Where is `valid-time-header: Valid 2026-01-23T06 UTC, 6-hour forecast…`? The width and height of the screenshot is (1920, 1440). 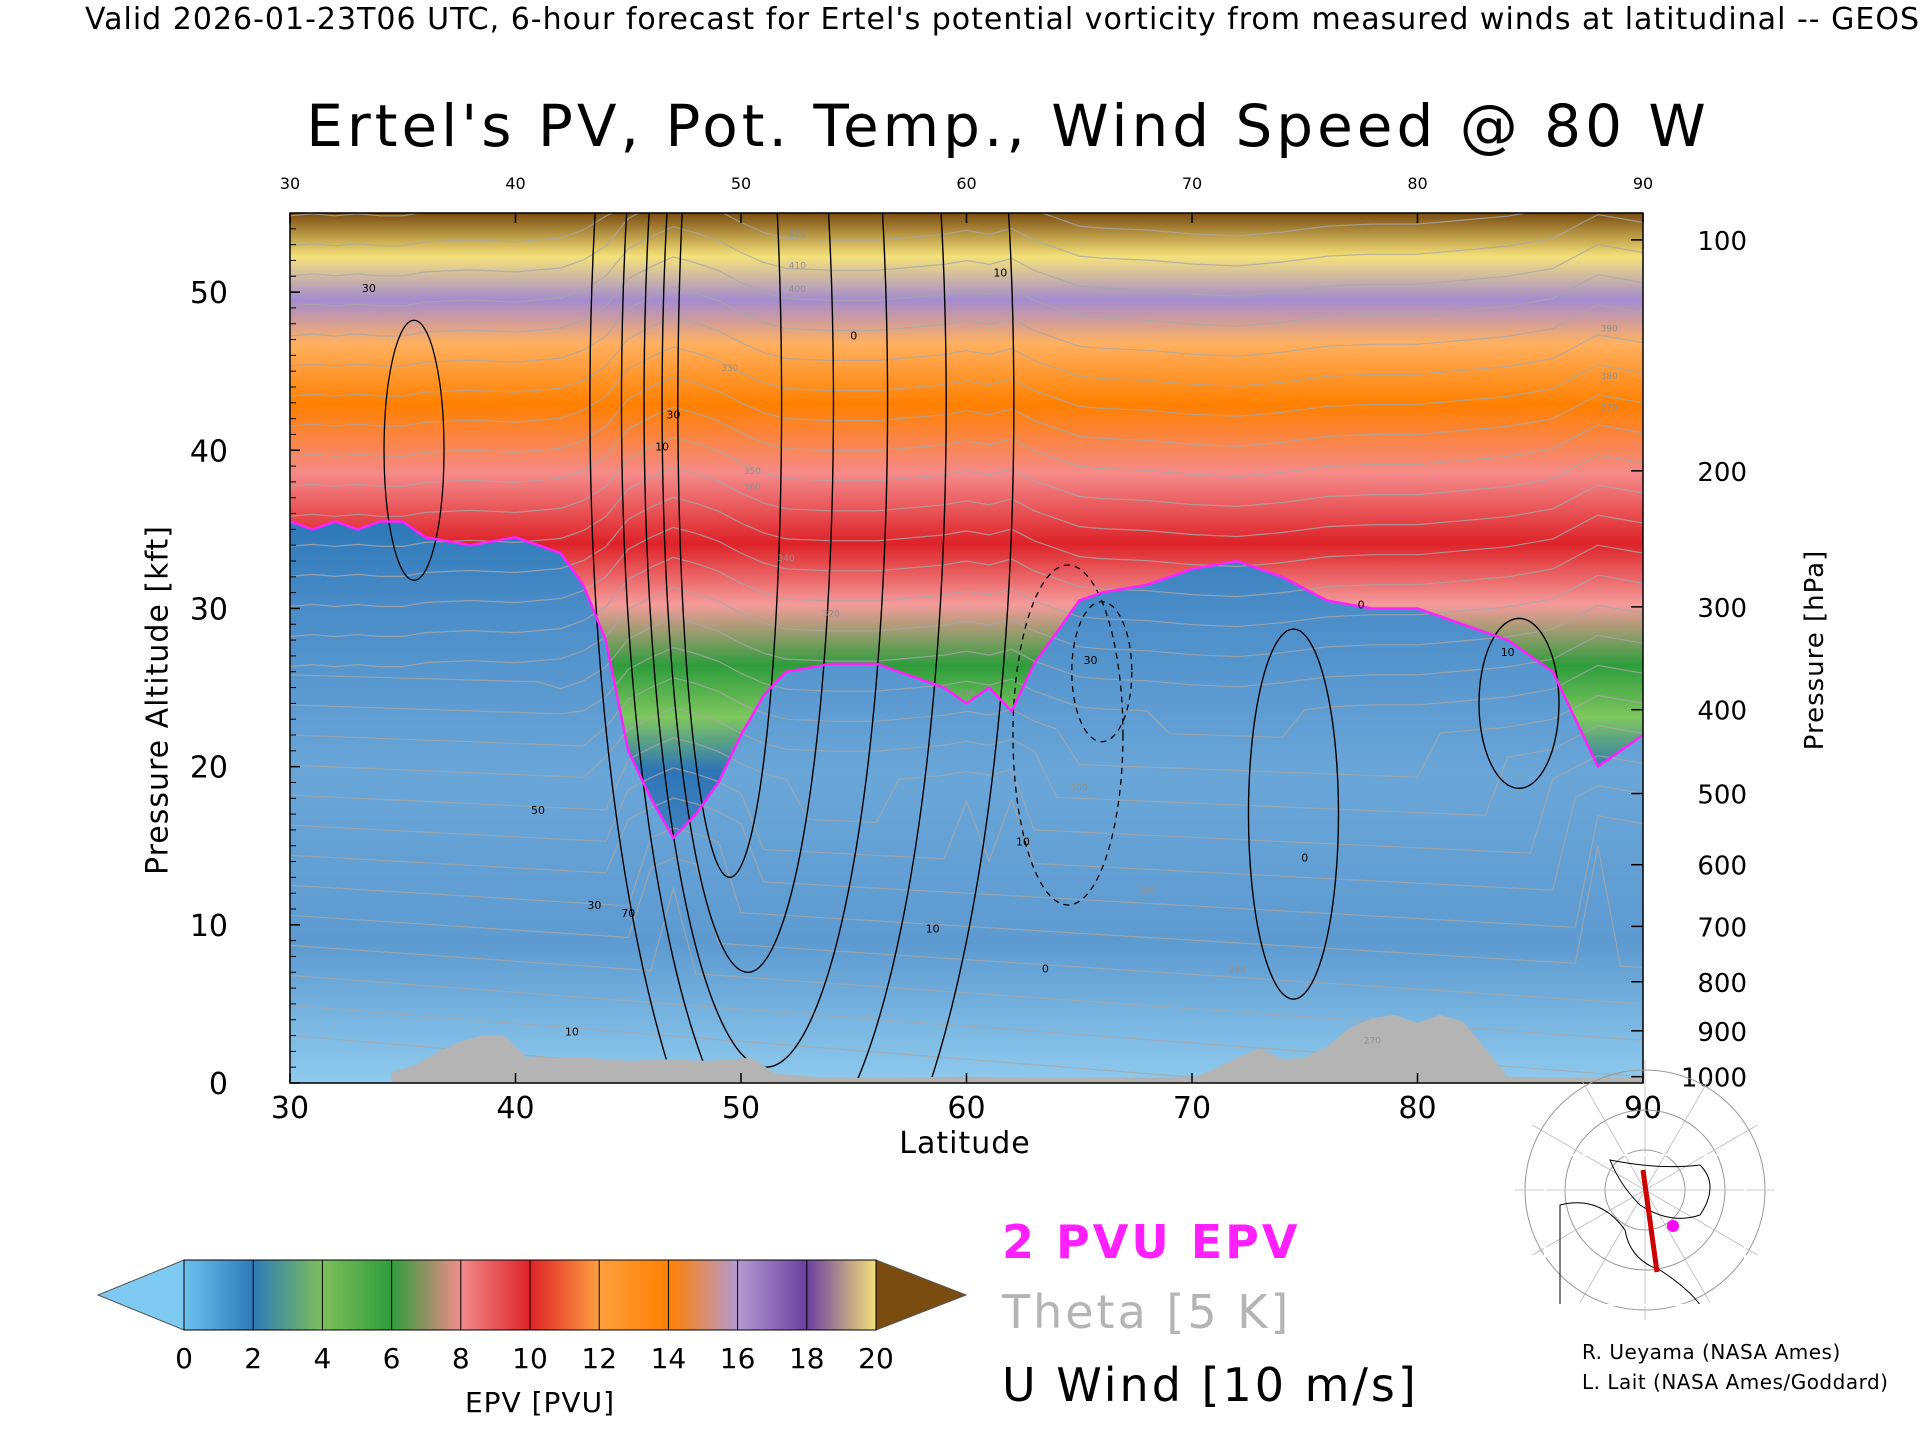 valid-time-header: Valid 2026-01-23T06 UTC, 6-hour forecast… is located at coordinates (1002, 19).